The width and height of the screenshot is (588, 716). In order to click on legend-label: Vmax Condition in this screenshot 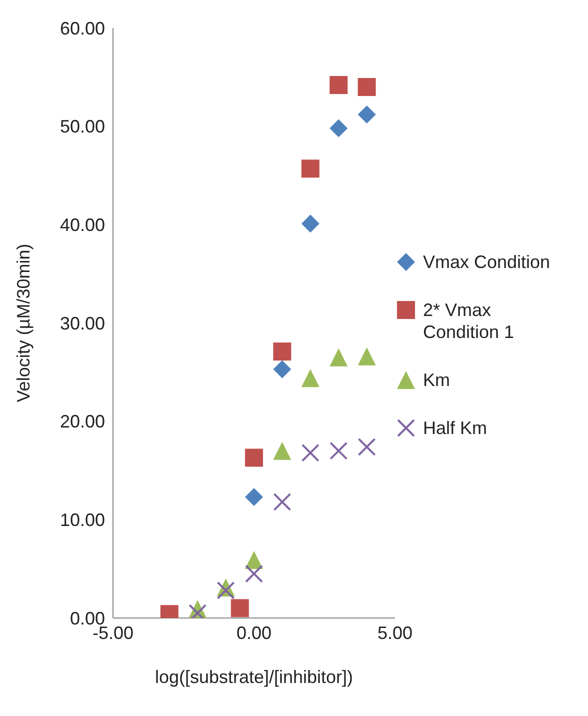, I will do `click(486, 262)`.